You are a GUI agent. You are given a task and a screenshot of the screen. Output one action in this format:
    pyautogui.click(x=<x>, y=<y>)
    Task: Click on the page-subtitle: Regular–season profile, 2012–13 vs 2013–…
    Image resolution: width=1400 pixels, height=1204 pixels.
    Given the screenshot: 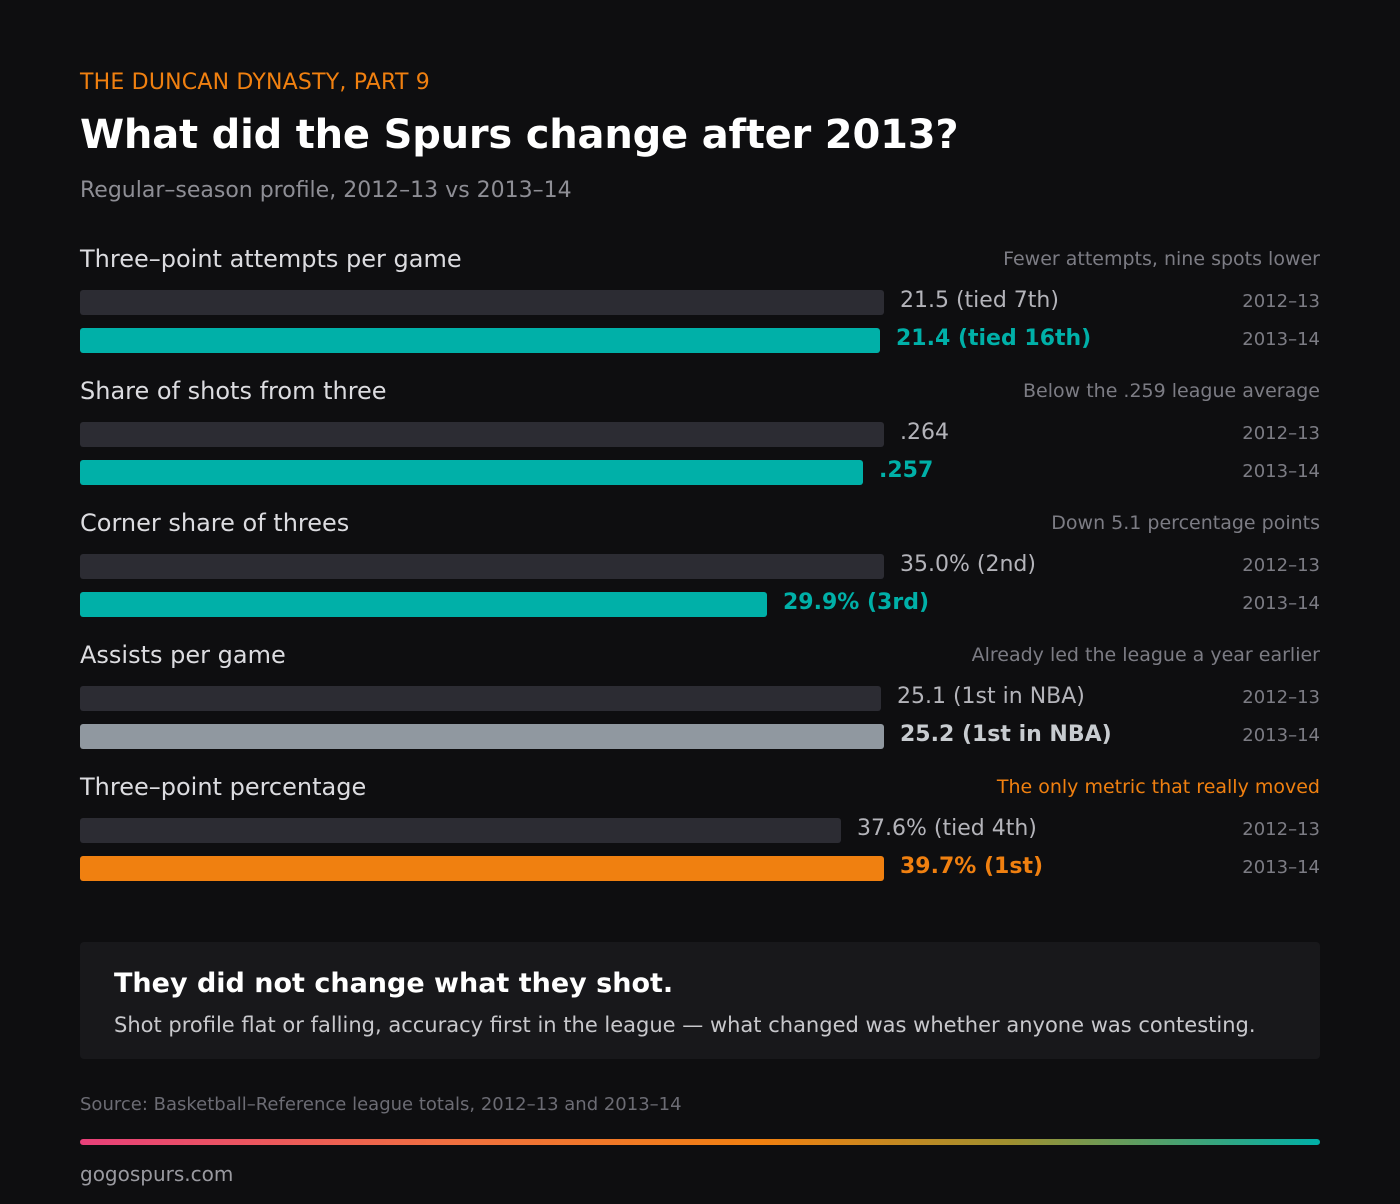 What is the action you would take?
    pyautogui.click(x=326, y=190)
    